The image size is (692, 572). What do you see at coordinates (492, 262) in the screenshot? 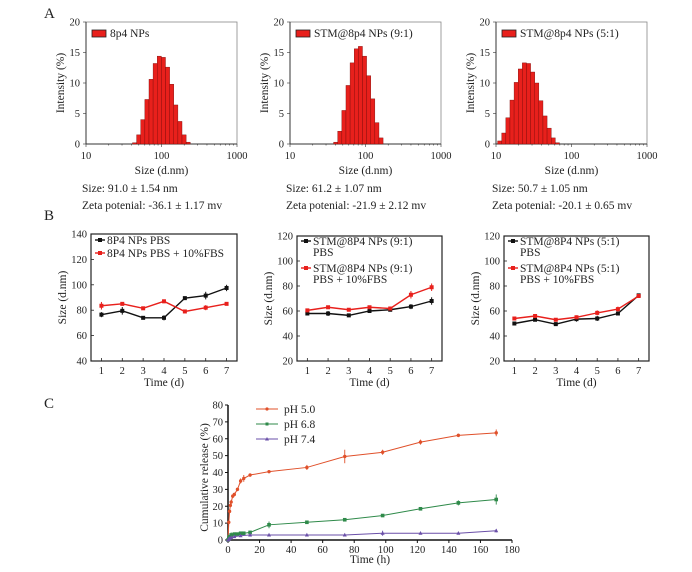
I see `y-tick-label: 100` at bounding box center [492, 262].